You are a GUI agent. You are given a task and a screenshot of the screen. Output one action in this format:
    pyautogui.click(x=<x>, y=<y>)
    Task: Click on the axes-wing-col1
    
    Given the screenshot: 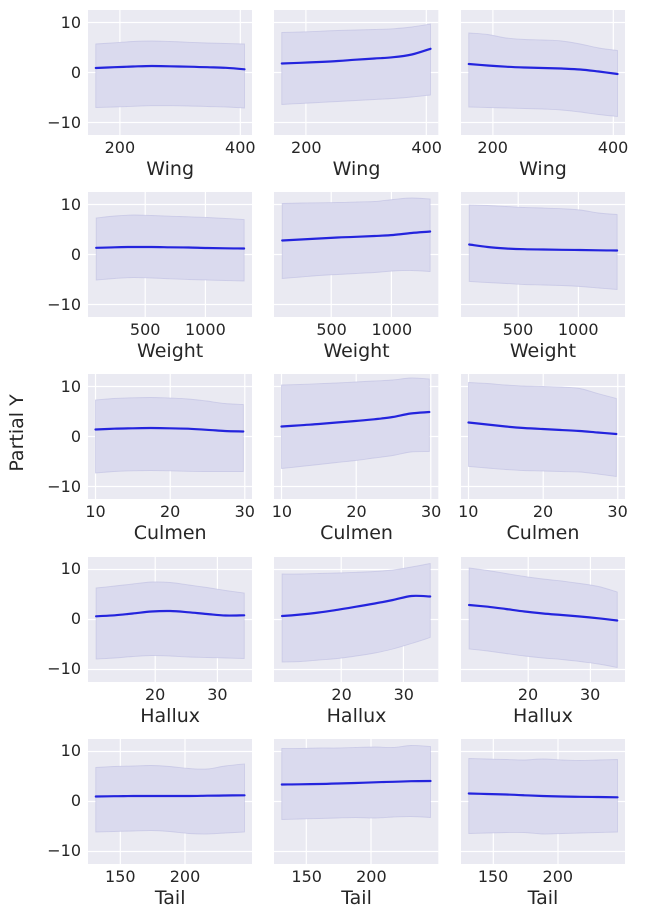 What is the action you would take?
    pyautogui.click(x=170, y=72)
    